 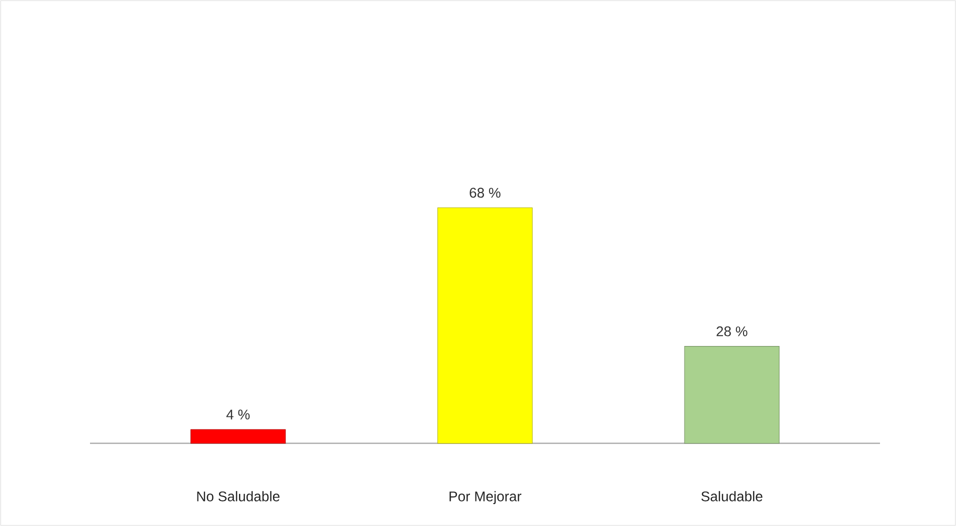 I want to click on x-tick-label: No Saludable, so click(x=238, y=496).